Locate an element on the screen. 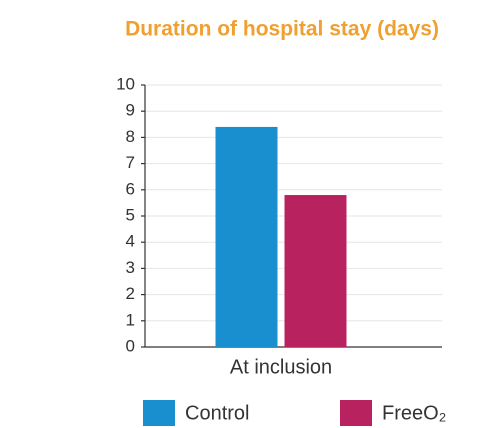 The image size is (479, 428). y-tick-label: 5 is located at coordinates (130, 214).